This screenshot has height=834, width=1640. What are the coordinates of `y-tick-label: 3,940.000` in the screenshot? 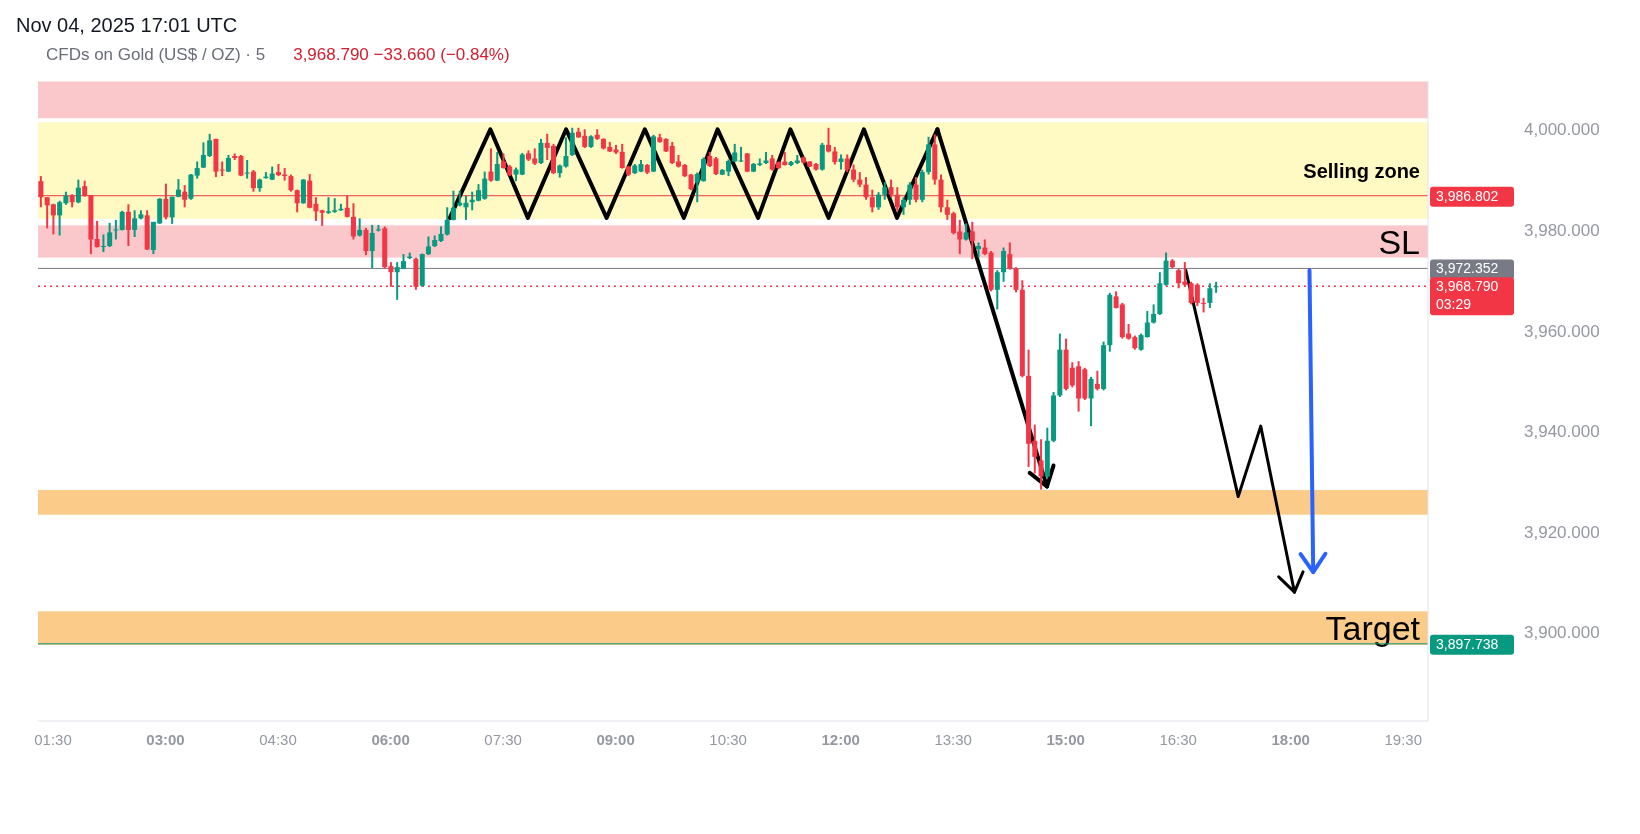 It's located at (1562, 432).